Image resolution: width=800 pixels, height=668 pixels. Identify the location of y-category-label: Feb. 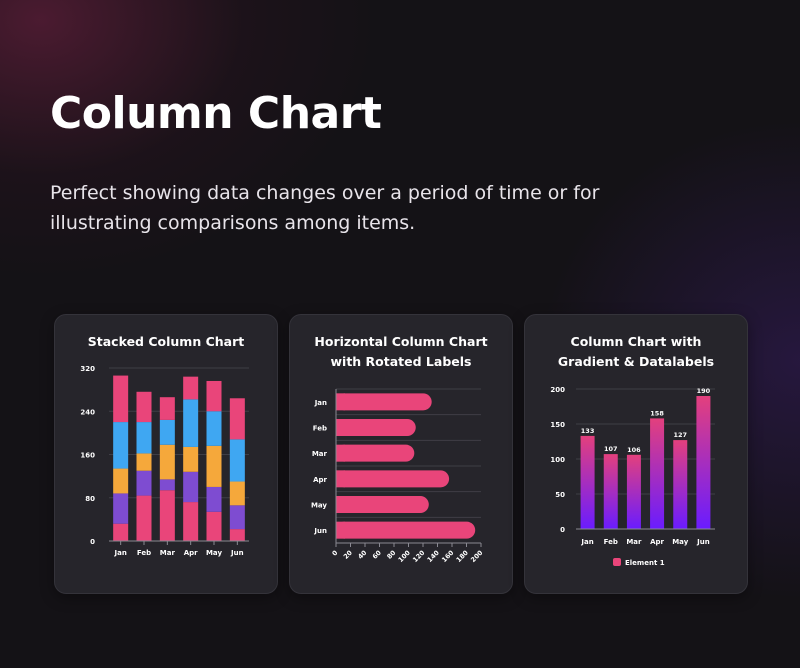
(320, 429).